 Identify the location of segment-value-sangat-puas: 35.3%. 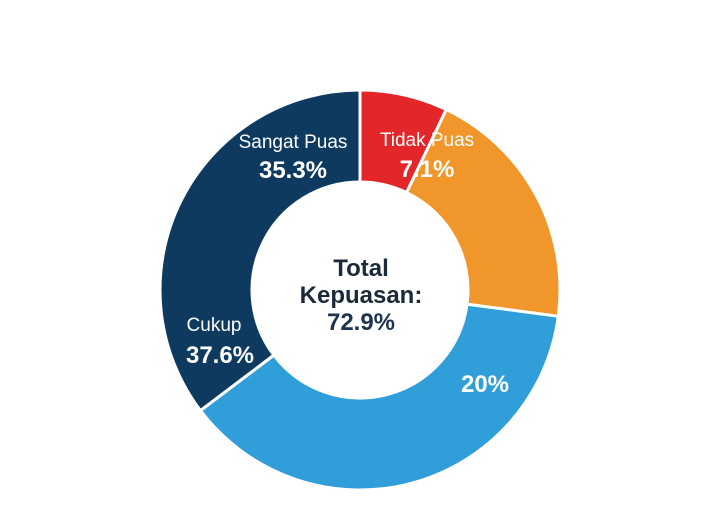
(293, 170).